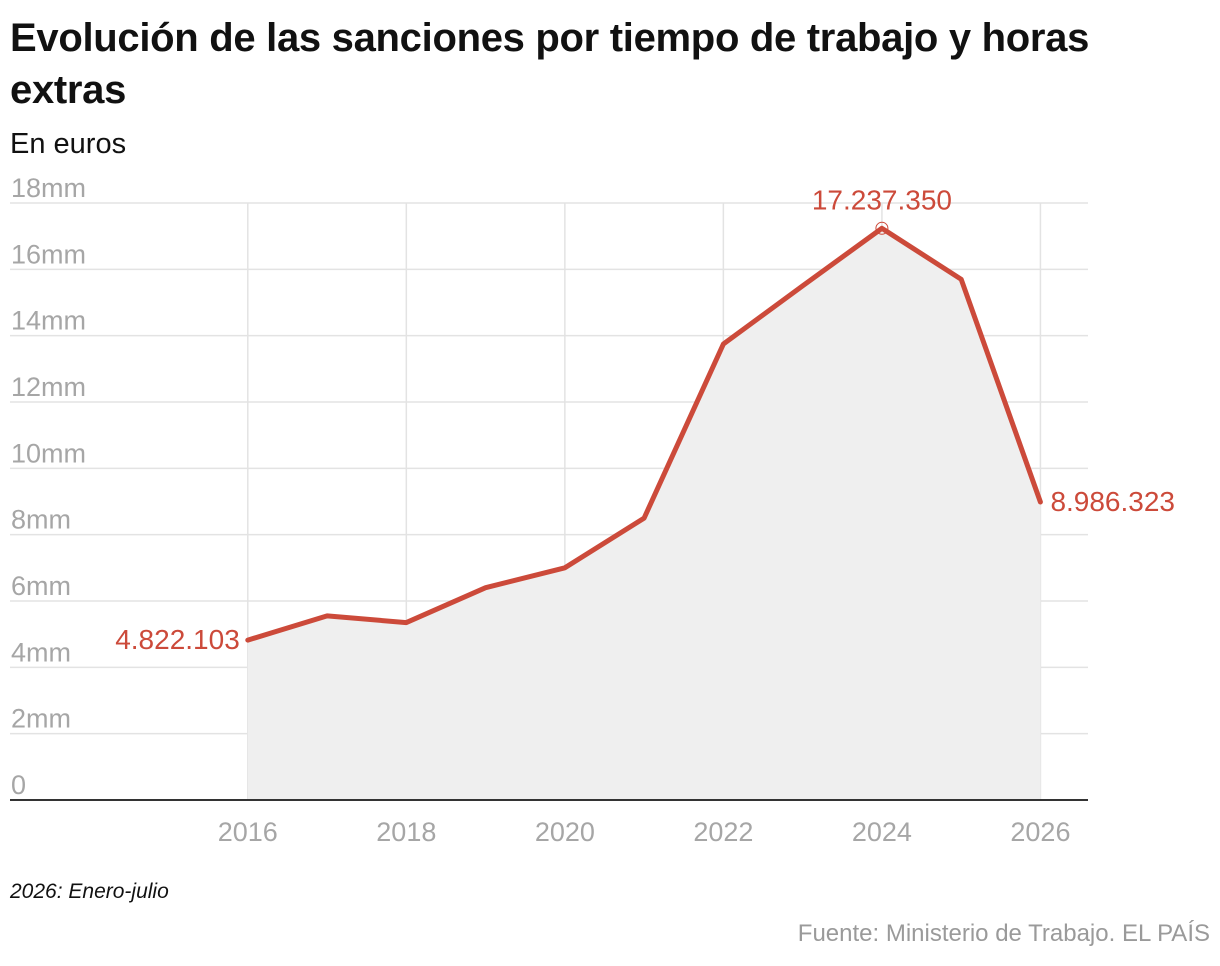 This screenshot has height=966, width=1220. What do you see at coordinates (882, 832) in the screenshot?
I see `x-tick-label: 2024` at bounding box center [882, 832].